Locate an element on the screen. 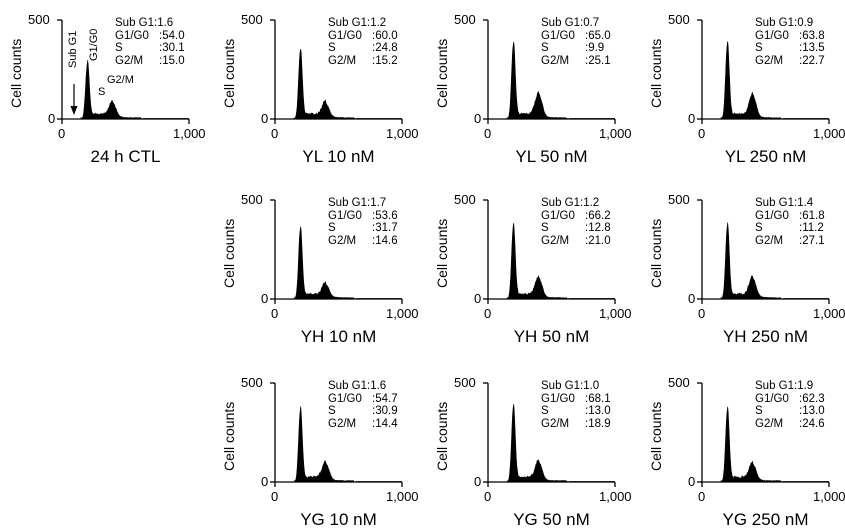 The image size is (845, 532). stat-value: 0.9 is located at coordinates (805, 23).